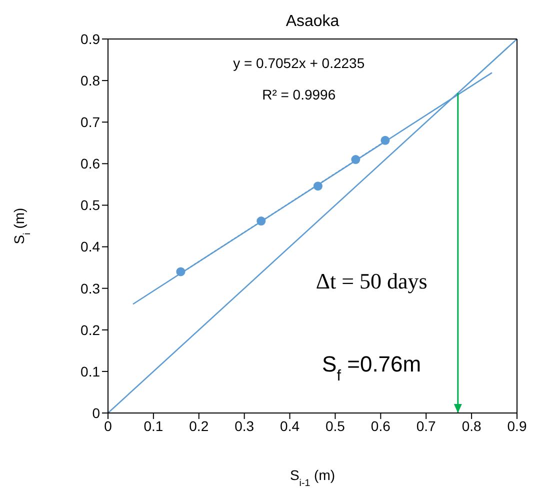  Describe the element at coordinates (372, 281) in the screenshot. I see `annotation: Δt = 50 days` at that location.